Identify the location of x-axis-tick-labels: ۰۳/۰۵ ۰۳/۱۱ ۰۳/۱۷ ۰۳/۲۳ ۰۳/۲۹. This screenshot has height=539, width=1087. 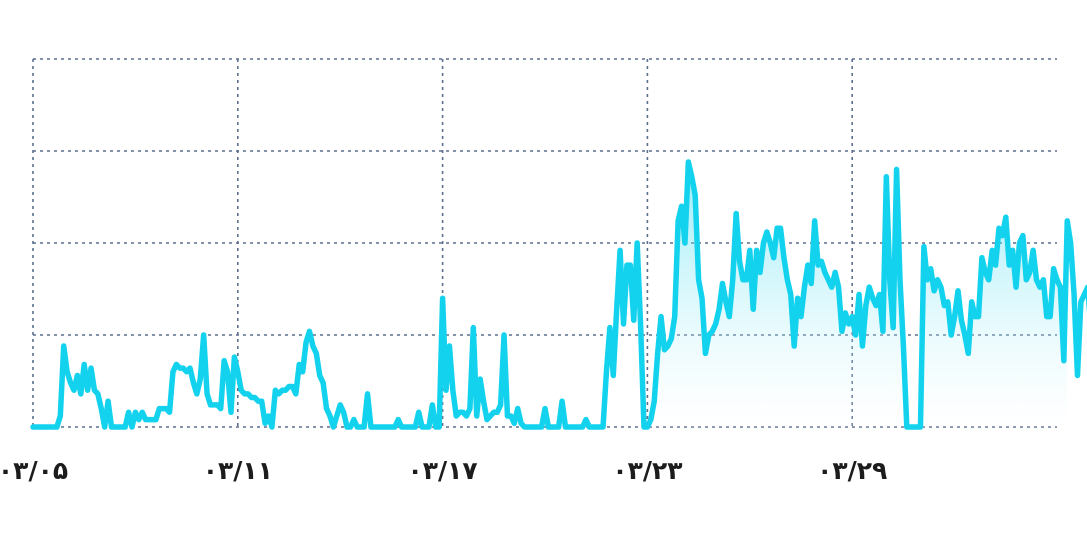
(443, 470).